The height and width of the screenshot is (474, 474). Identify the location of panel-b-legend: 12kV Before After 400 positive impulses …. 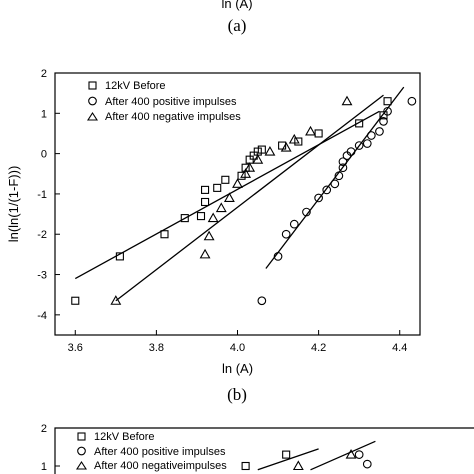
(163, 101).